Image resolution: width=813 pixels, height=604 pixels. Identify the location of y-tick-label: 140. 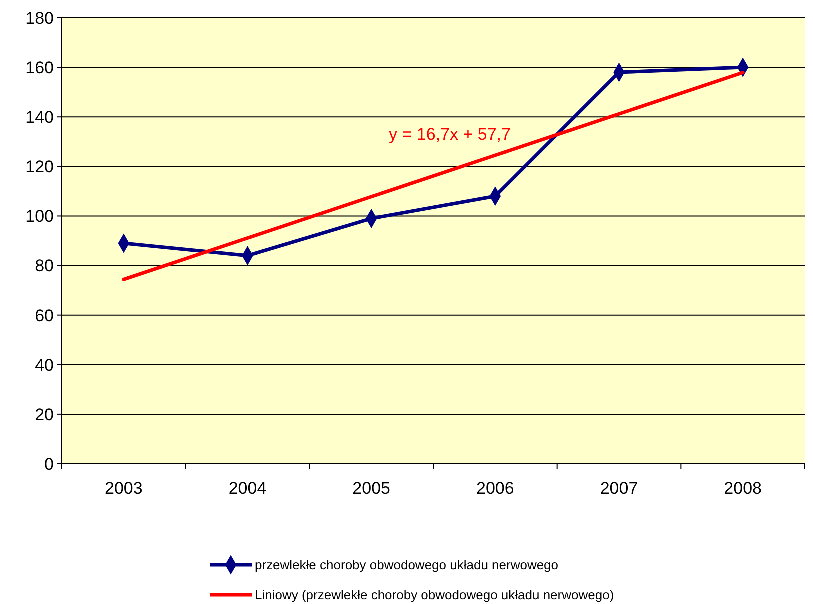
(40, 118).